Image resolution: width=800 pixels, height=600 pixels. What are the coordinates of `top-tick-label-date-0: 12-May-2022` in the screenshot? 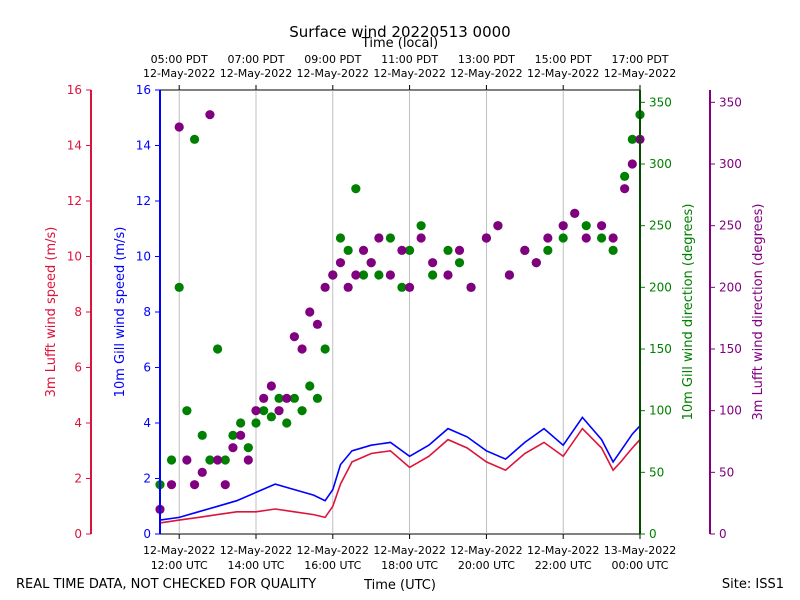 It's located at (179, 73).